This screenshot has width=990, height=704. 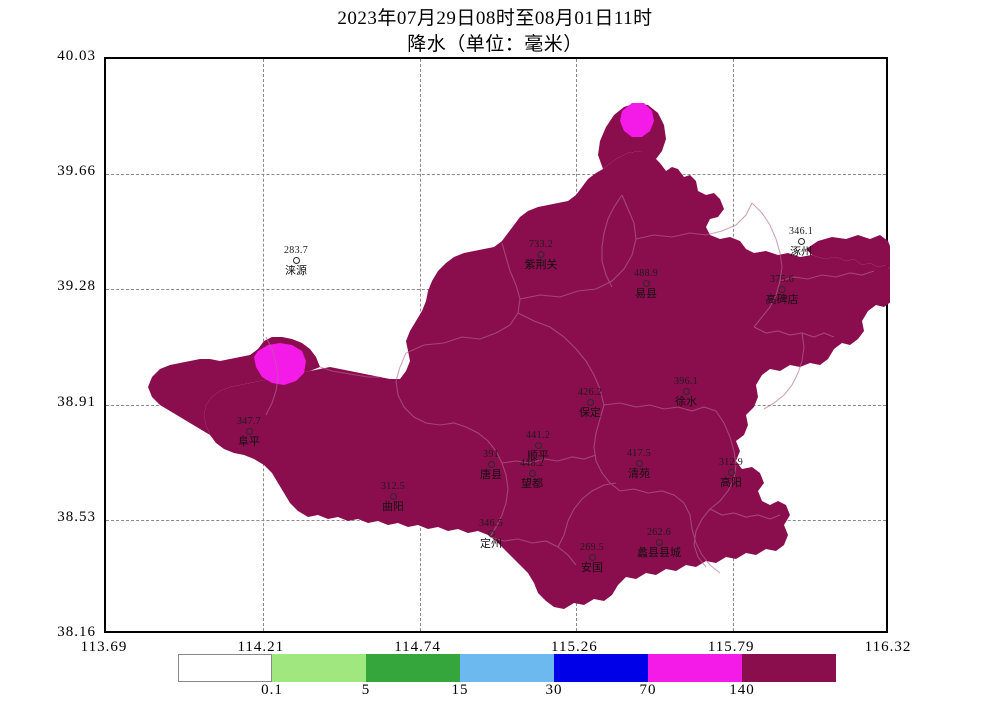 I want to click on x-tick-label: 114.21, so click(x=261, y=647).